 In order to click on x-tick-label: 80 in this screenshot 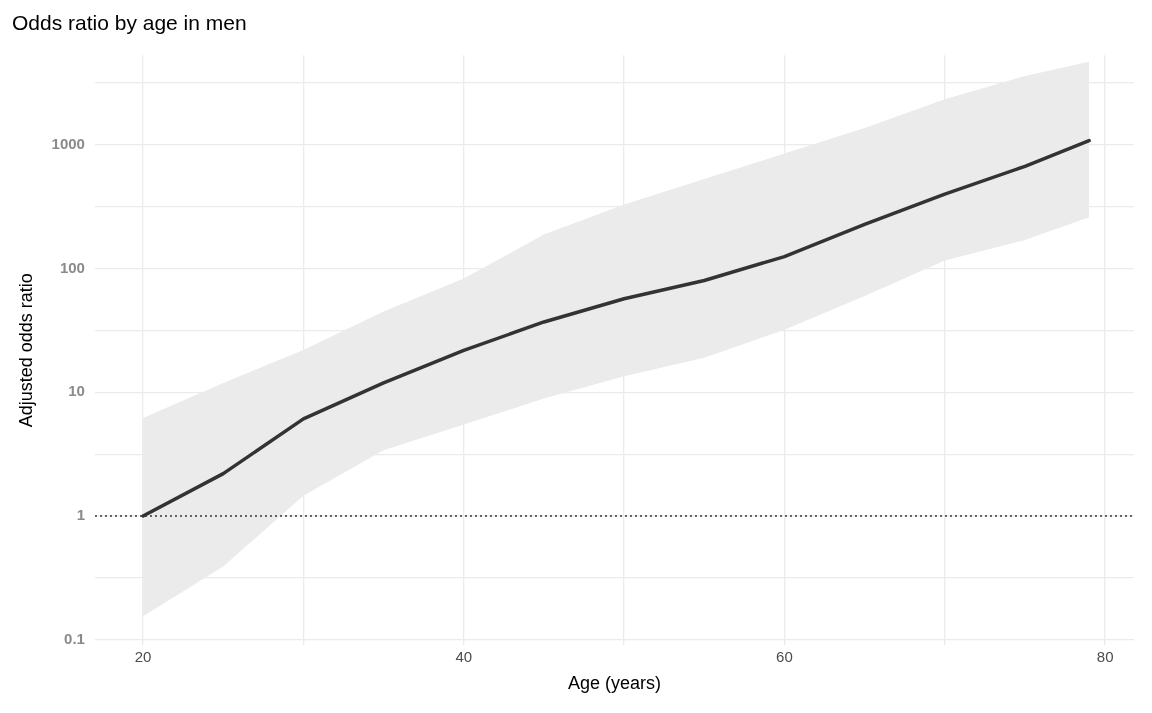, I will do `click(1105, 656)`.